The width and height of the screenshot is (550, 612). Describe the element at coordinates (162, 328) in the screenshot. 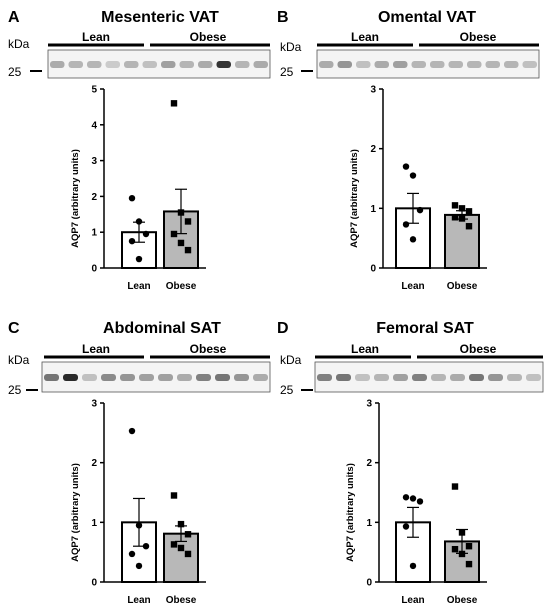

I see `panel-title: Abdominal SAT` at that location.